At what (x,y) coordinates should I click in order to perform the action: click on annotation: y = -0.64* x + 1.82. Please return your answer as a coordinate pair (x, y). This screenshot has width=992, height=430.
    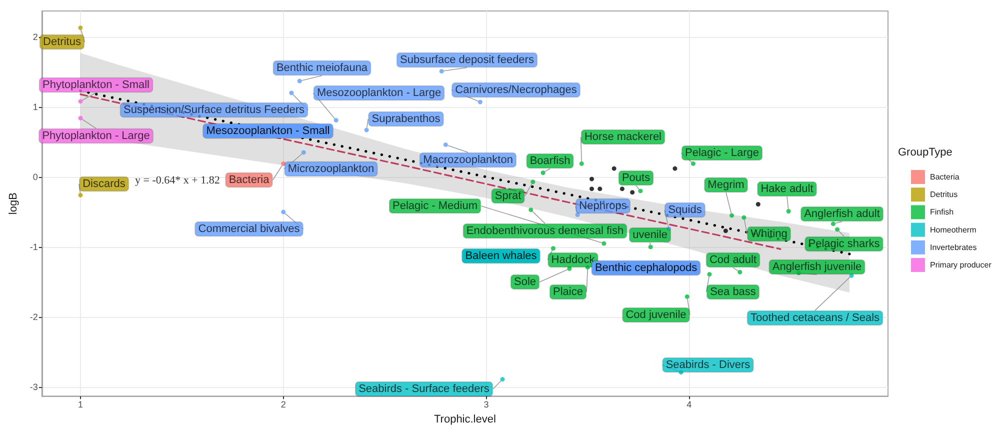
    Looking at the image, I should click on (177, 180).